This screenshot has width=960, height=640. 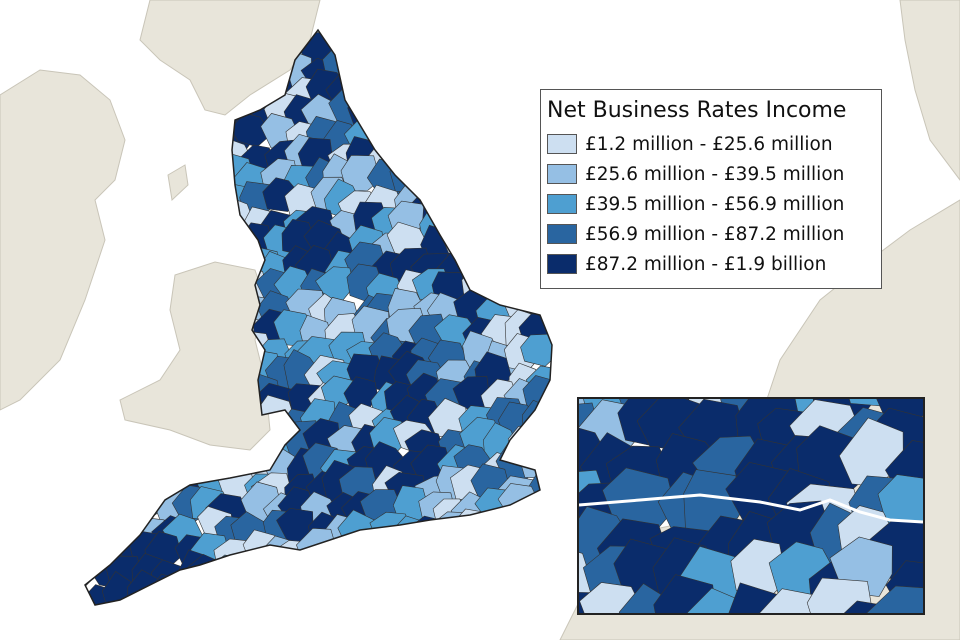 I want to click on legend-item: £1.2 million - £25.6 million, so click(x=711, y=144).